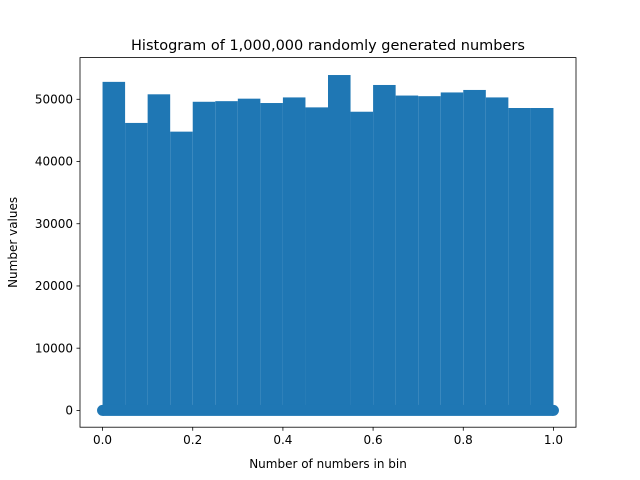 This screenshot has height=480, width=640. Describe the element at coordinates (54, 224) in the screenshot. I see `y-tick-label: 30000` at that location.